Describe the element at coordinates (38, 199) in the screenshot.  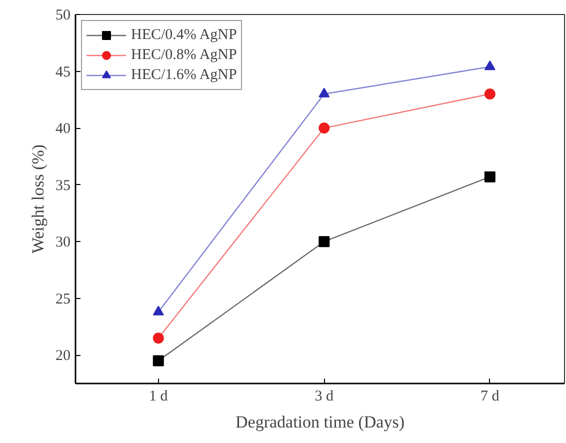
I see `y-axis-title: Weight loss (%)` at that location.